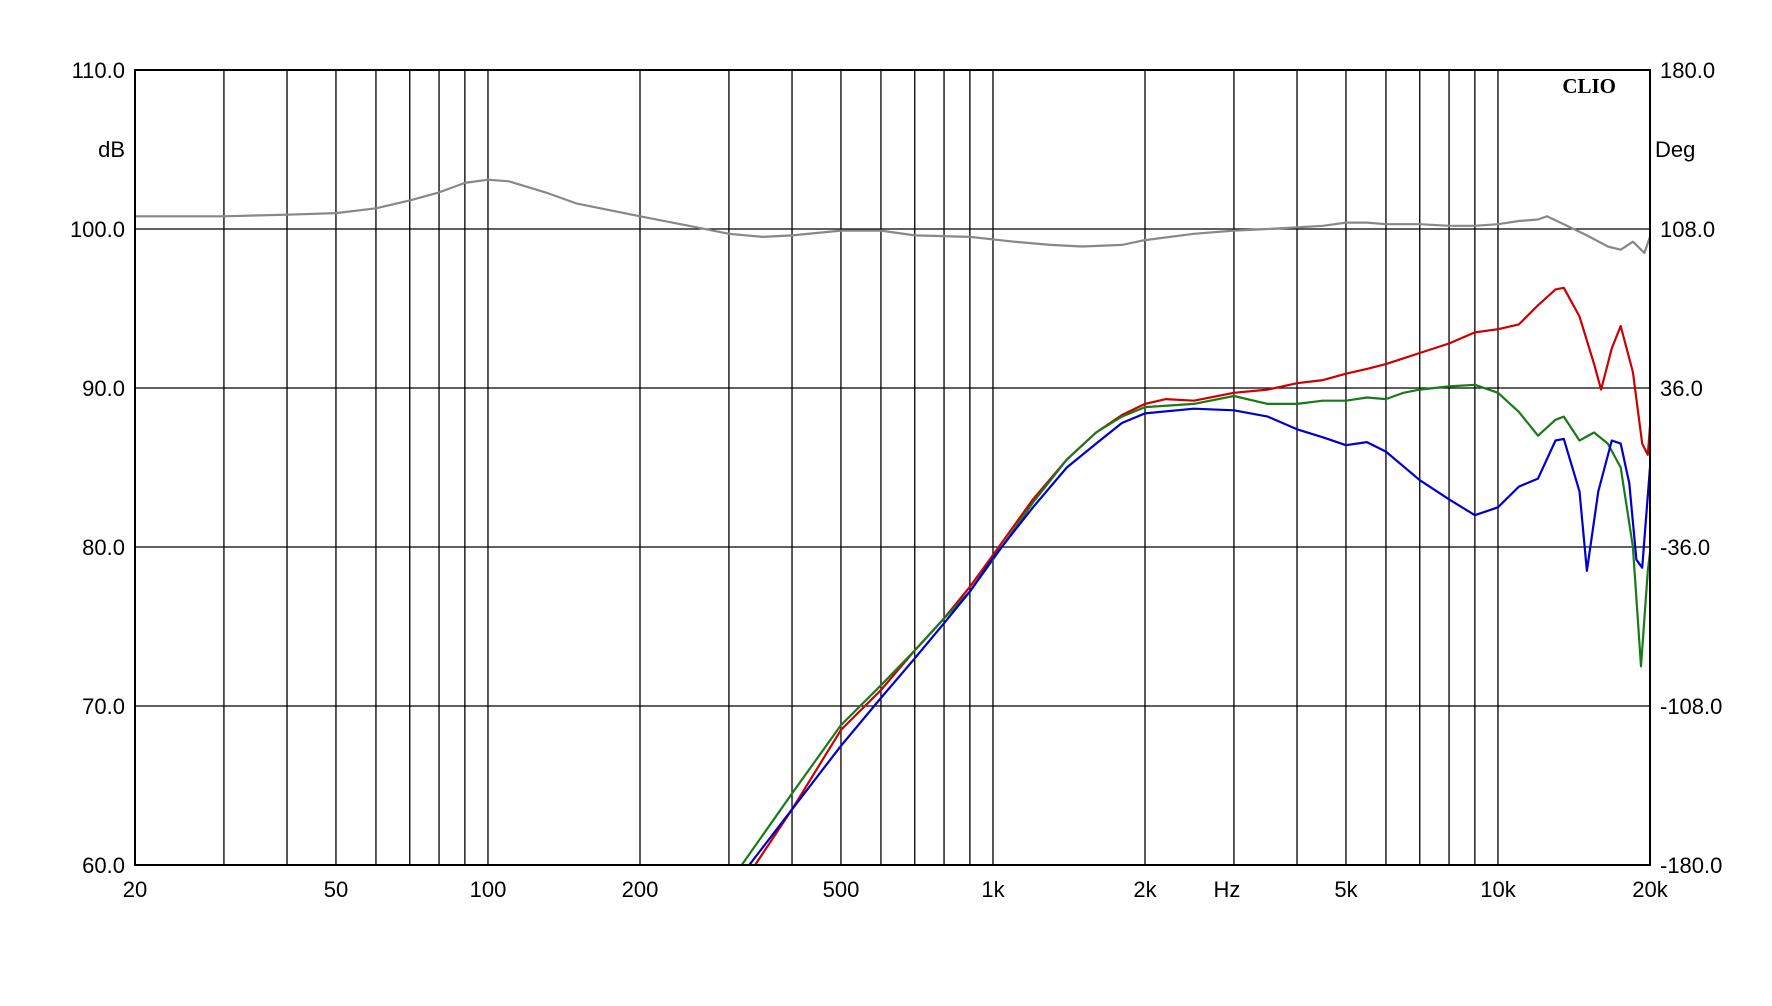 Image resolution: width=1772 pixels, height=1006 pixels. Describe the element at coordinates (111, 149) in the screenshot. I see `y-axis-left-unit: dB` at that location.